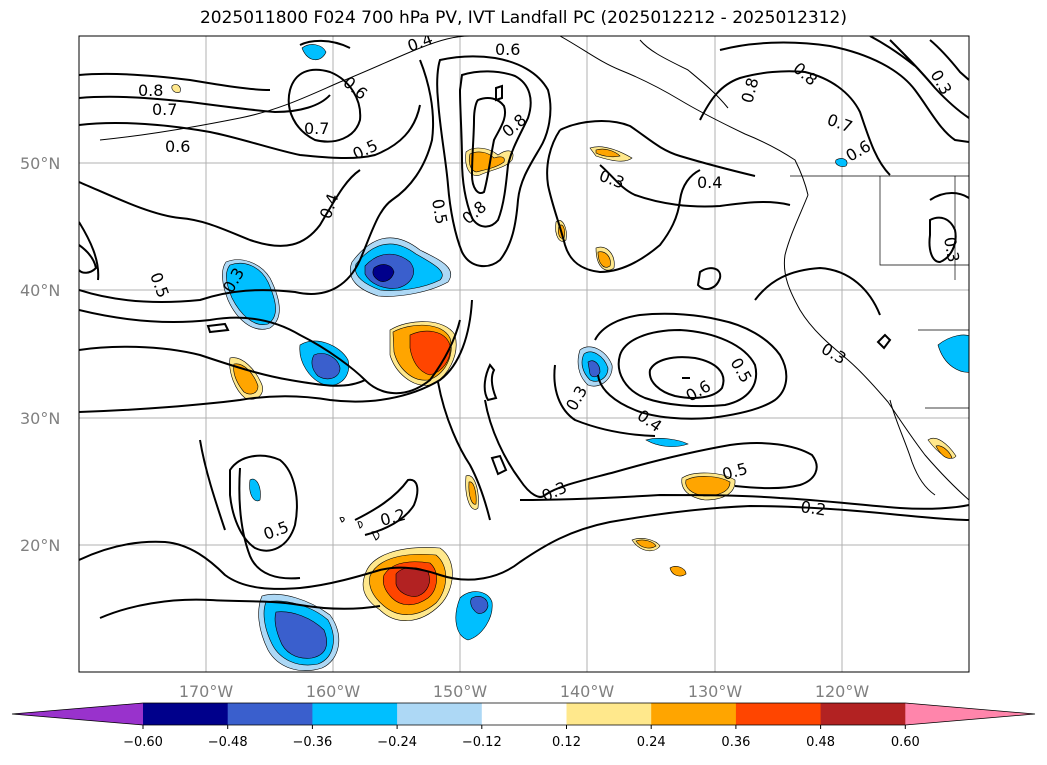 The width and height of the screenshot is (1047, 765). I want to click on contour-label: 0.5, so click(439, 211).